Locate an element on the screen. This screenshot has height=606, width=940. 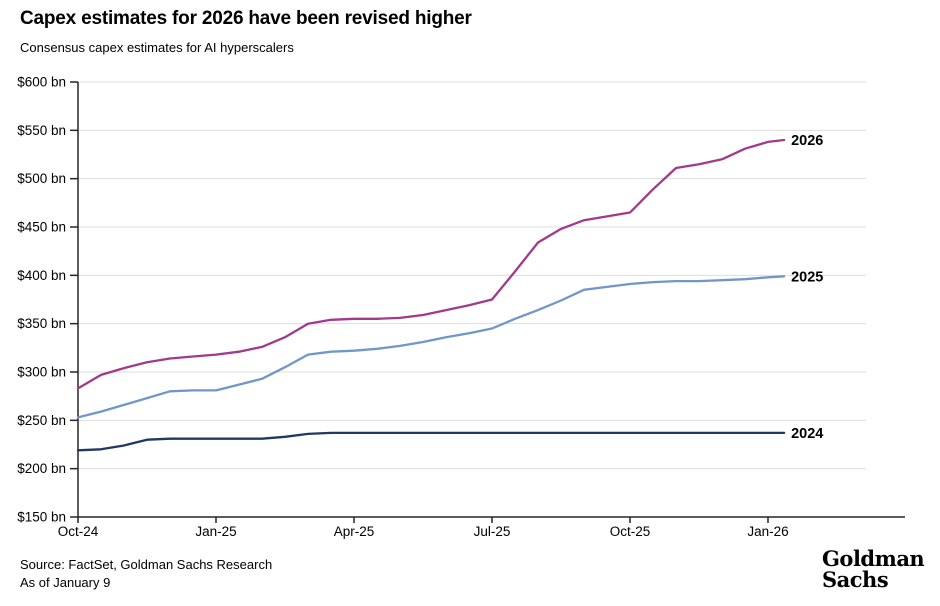
y-tick-label-150: $150 bn is located at coordinates (41, 517).